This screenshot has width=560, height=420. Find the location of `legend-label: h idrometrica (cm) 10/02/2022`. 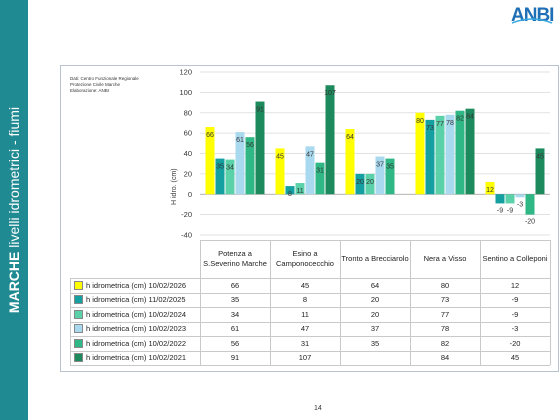

legend-label: h idrometrica (cm) 10/02/2022 is located at coordinates (136, 343).